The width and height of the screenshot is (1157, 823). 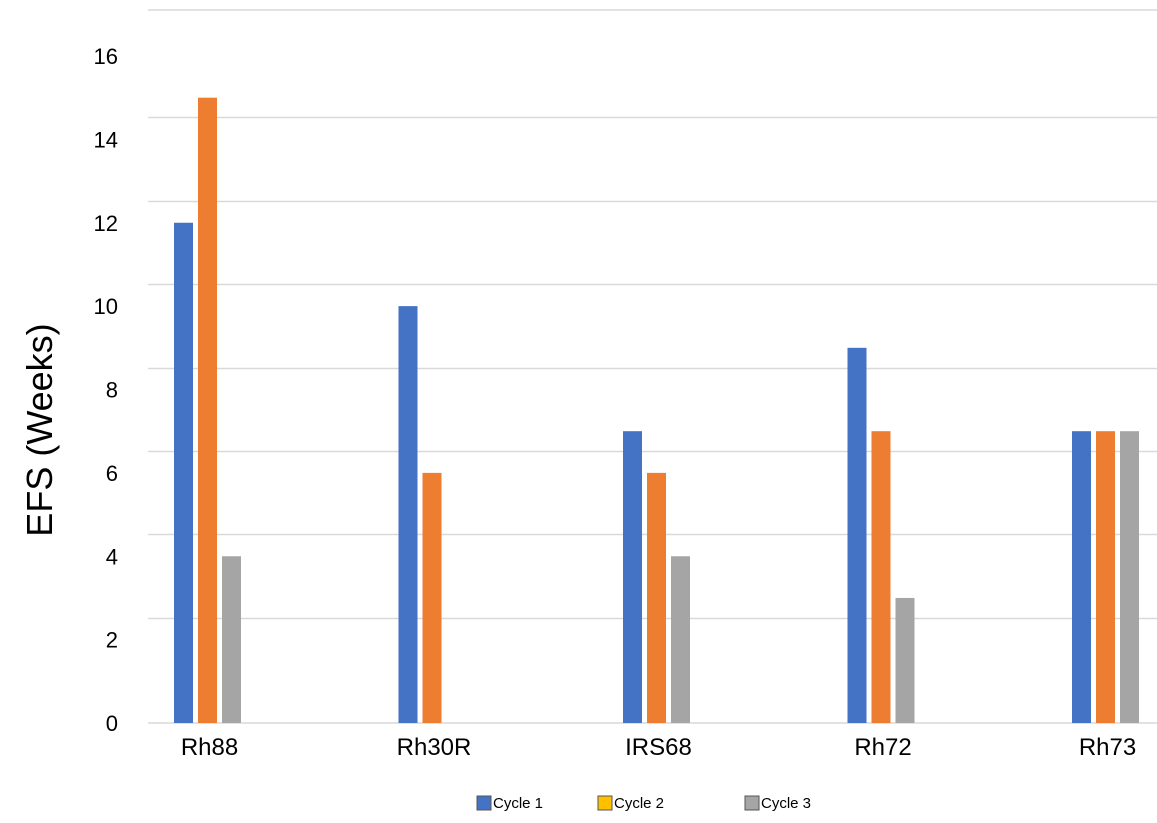 I want to click on y-axis-title: EFS (Weeks), so click(x=39, y=429).